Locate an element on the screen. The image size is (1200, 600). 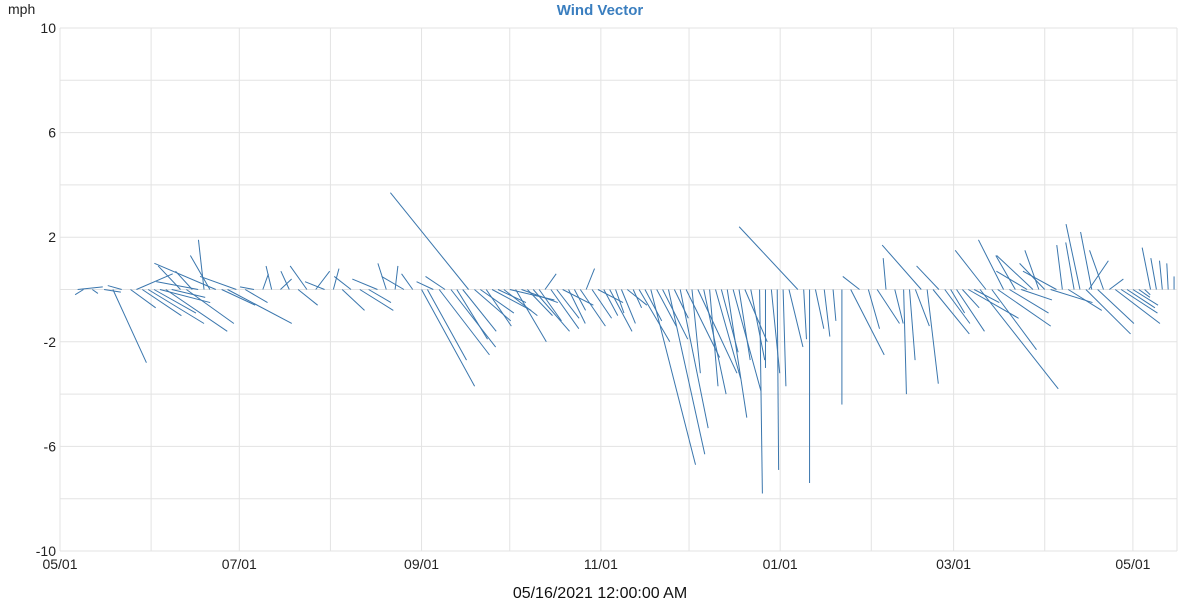
y-tick-label: 10 is located at coordinates (48, 28).